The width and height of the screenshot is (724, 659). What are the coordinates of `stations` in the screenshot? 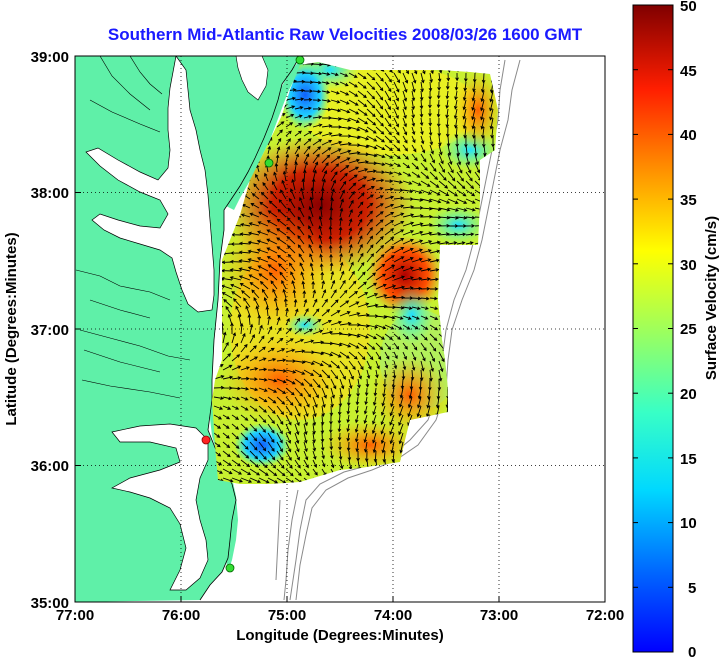 It's located at (253, 314).